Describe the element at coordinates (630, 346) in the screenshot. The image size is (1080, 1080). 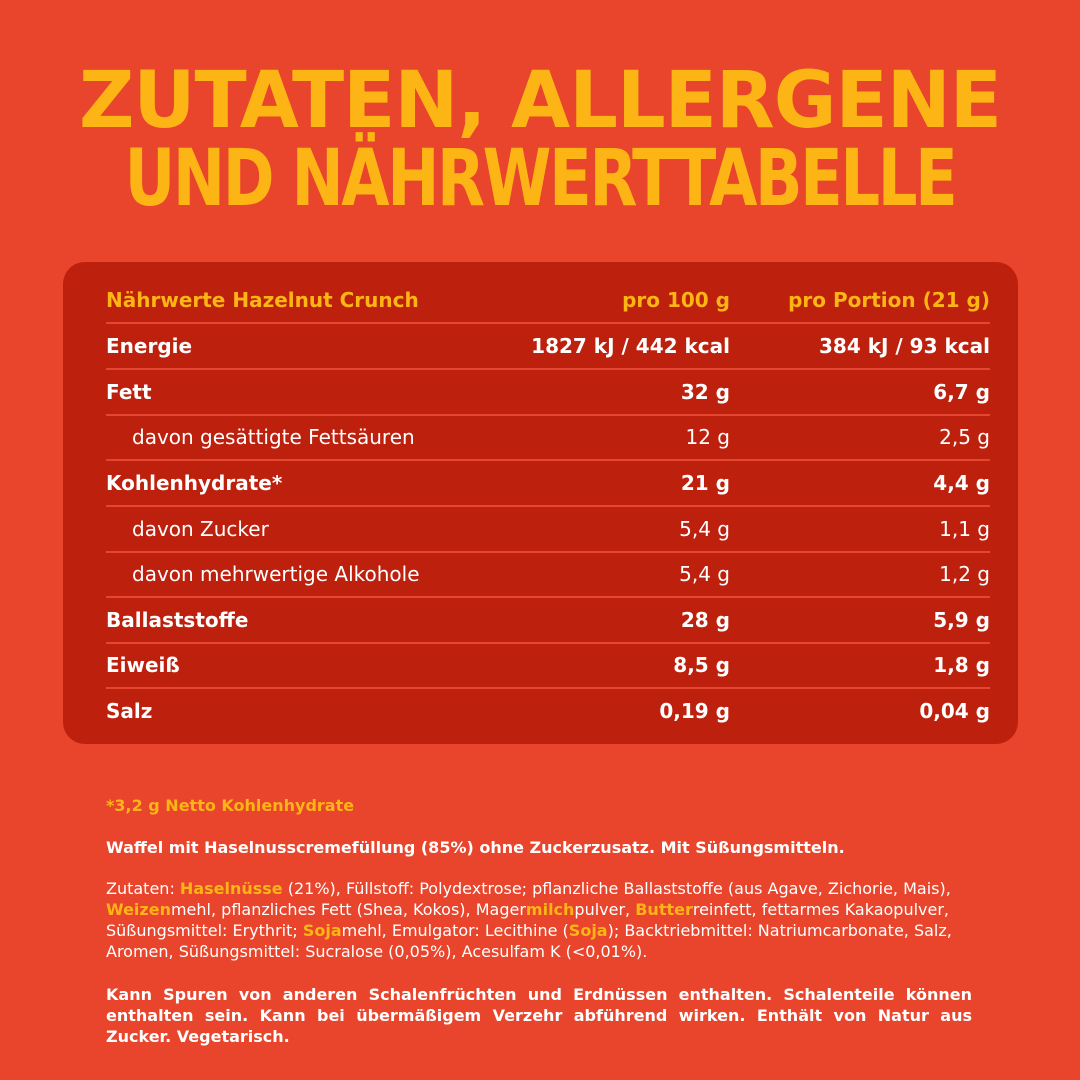
I see `row-per100: 1827 kJ / 442 kcal` at that location.